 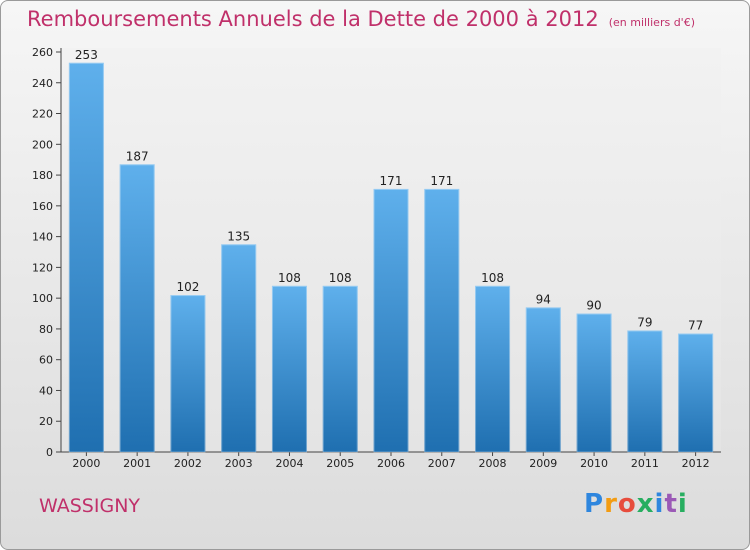 I want to click on bar-value-label: 187, so click(x=137, y=156).